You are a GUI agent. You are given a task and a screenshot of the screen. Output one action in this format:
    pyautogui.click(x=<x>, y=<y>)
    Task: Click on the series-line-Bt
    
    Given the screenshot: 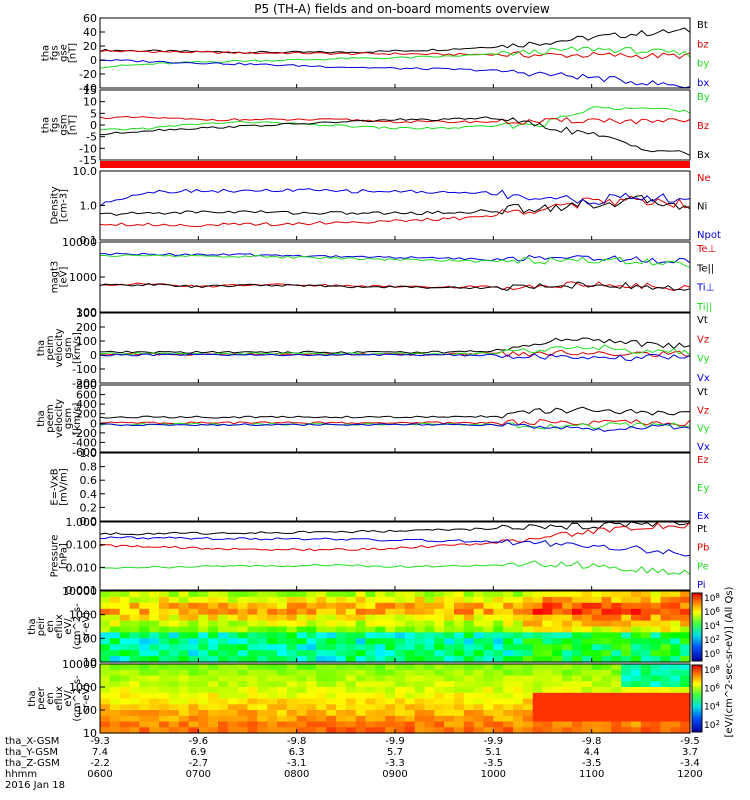 What is the action you would take?
    pyautogui.click(x=395, y=40)
    